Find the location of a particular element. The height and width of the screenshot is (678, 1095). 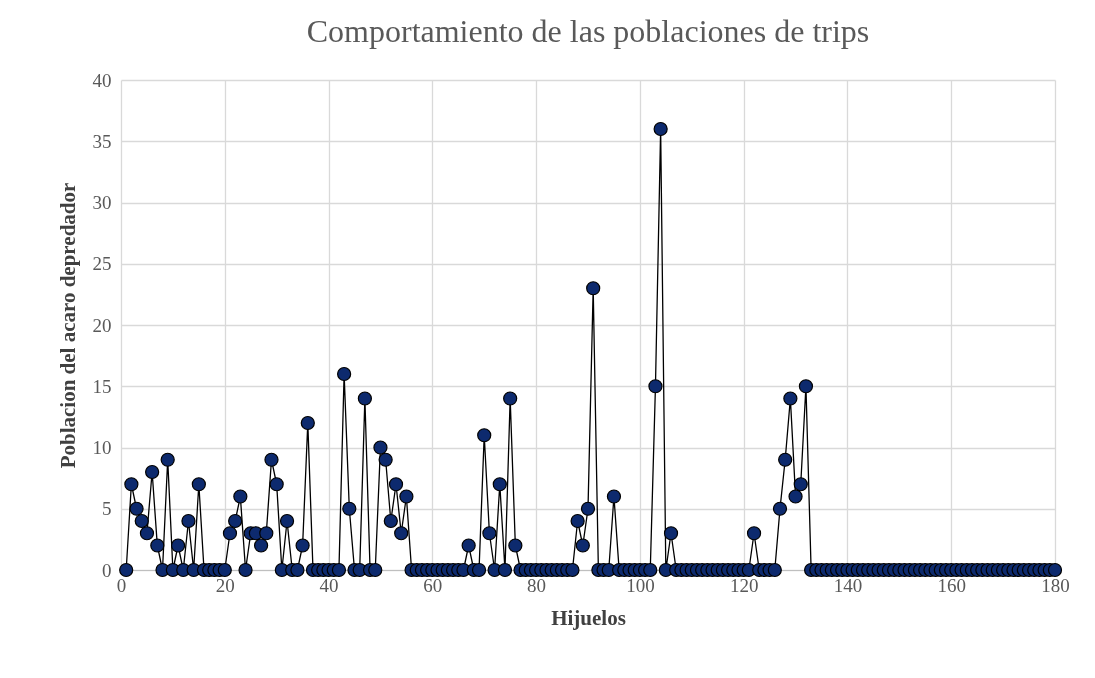

x-axis-title: Hijuelos is located at coordinates (588, 617).